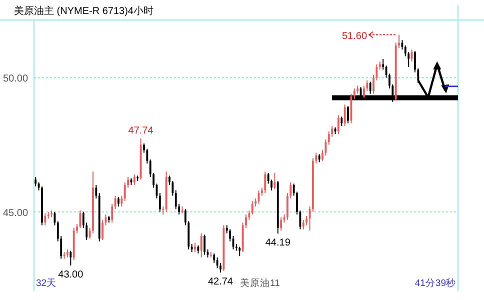  I want to click on annotation: 美原油11, so click(260, 283).